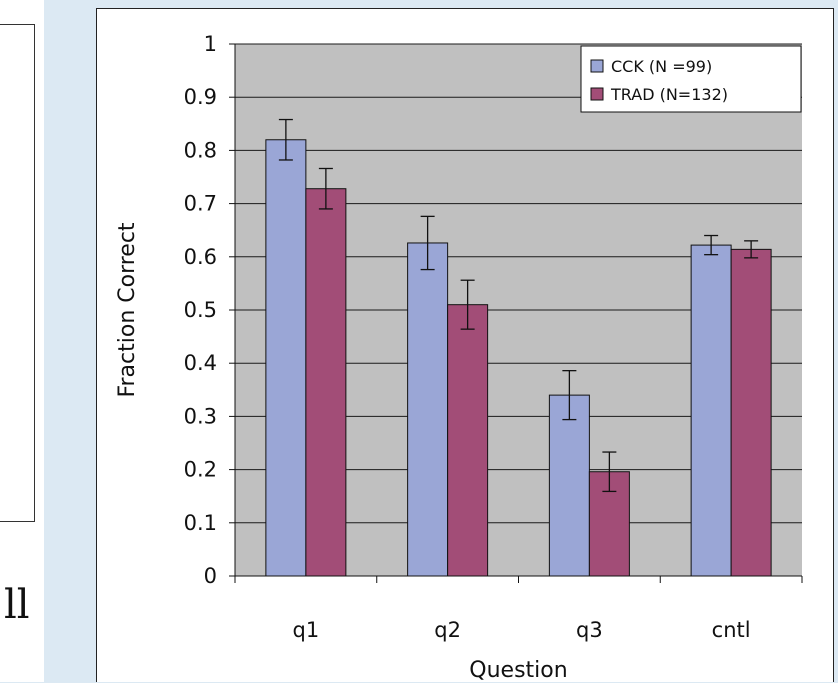 The height and width of the screenshot is (683, 838). I want to click on y-axis-title: Fraction Correct, so click(127, 309).